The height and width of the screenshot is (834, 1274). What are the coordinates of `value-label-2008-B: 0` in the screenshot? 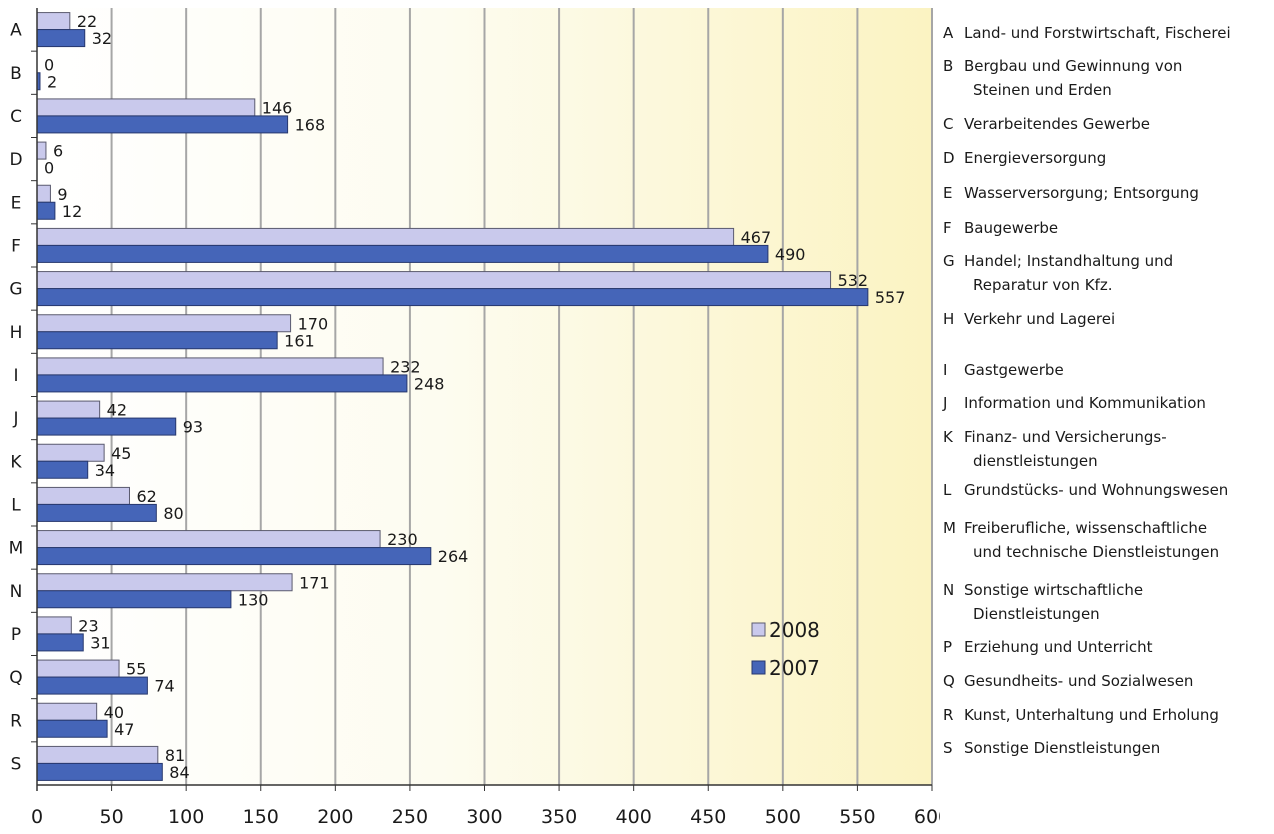 It's located at (49, 64).